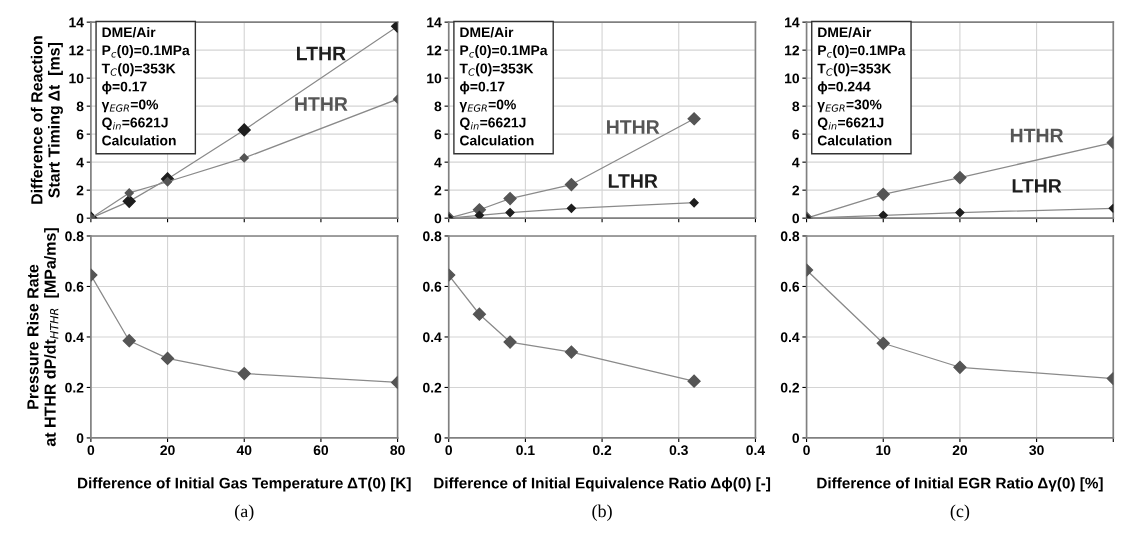 Image resolution: width=1136 pixels, height=540 pixels. I want to click on x-tick-label: 0.4, so click(756, 450).